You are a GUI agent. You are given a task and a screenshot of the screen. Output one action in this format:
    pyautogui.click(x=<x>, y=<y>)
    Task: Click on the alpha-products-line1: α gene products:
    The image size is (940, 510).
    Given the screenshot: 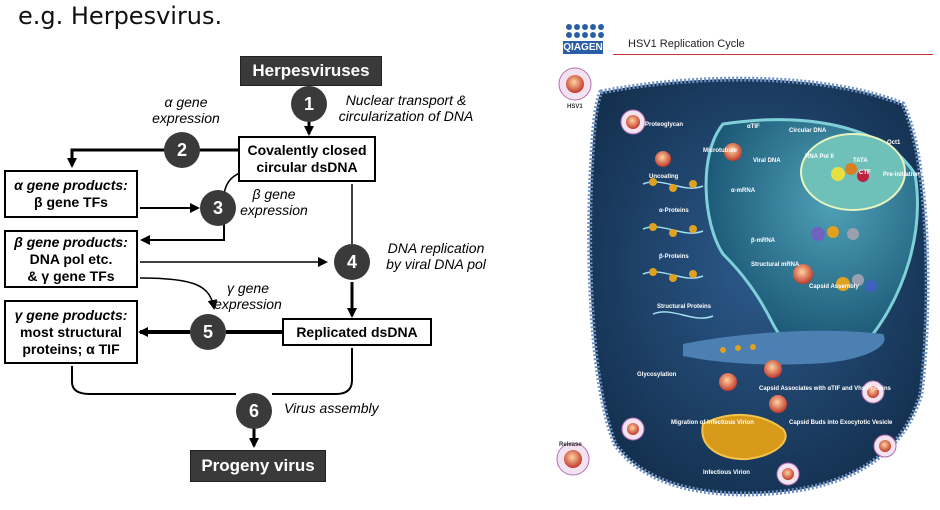 What is the action you would take?
    pyautogui.click(x=71, y=185)
    